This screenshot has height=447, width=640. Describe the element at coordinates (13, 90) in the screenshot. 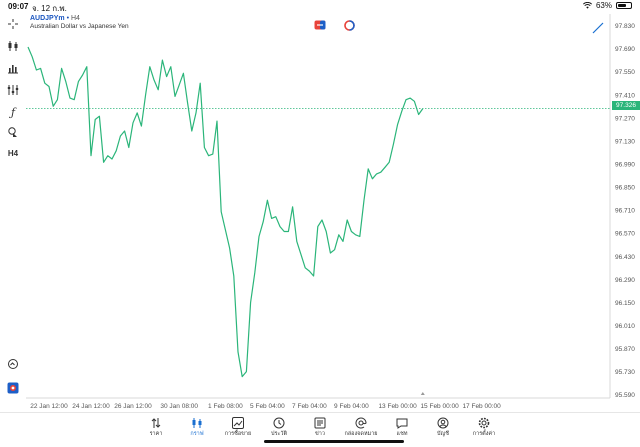

I see `indicators-icon` at that location.